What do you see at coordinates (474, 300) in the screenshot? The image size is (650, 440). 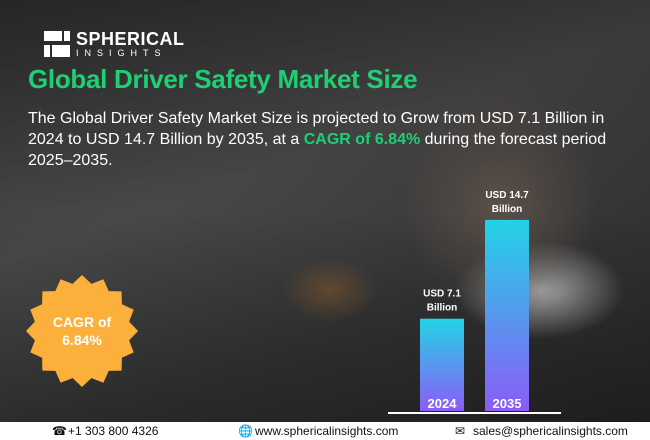 I see `bar-chart: 2024 USD 7.1 Billion 2035 USD 14.7 Billion` at bounding box center [474, 300].